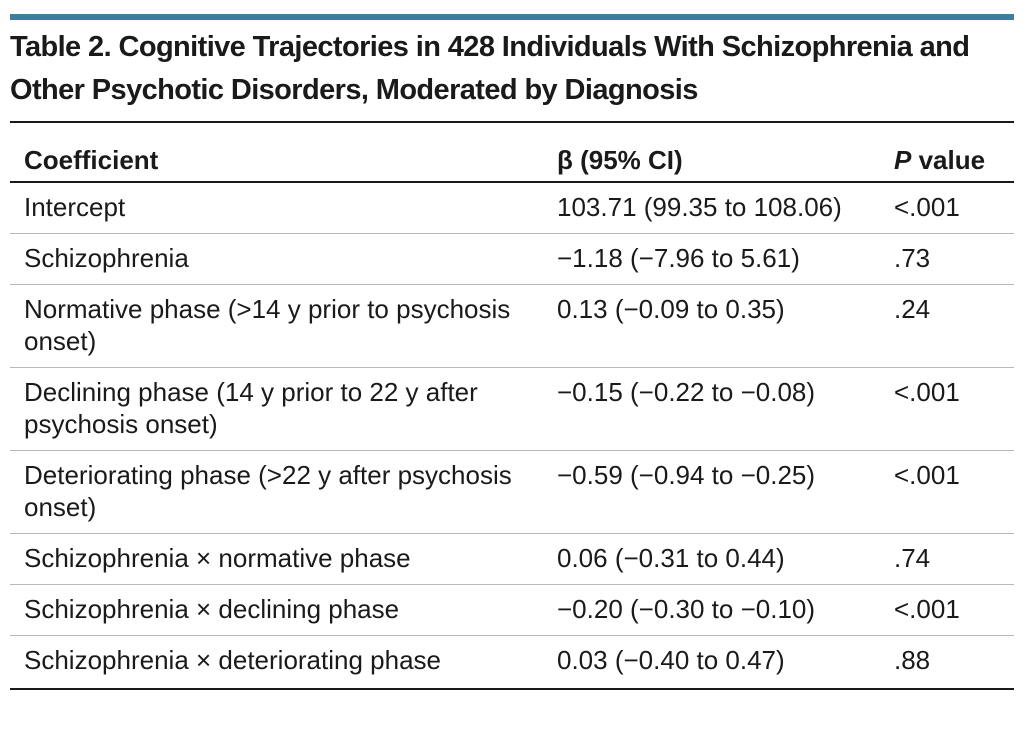 The height and width of the screenshot is (730, 1030). What do you see at coordinates (711, 208) in the screenshot?
I see `cell-beta: 103.71 (99.35 to 108.06)` at bounding box center [711, 208].